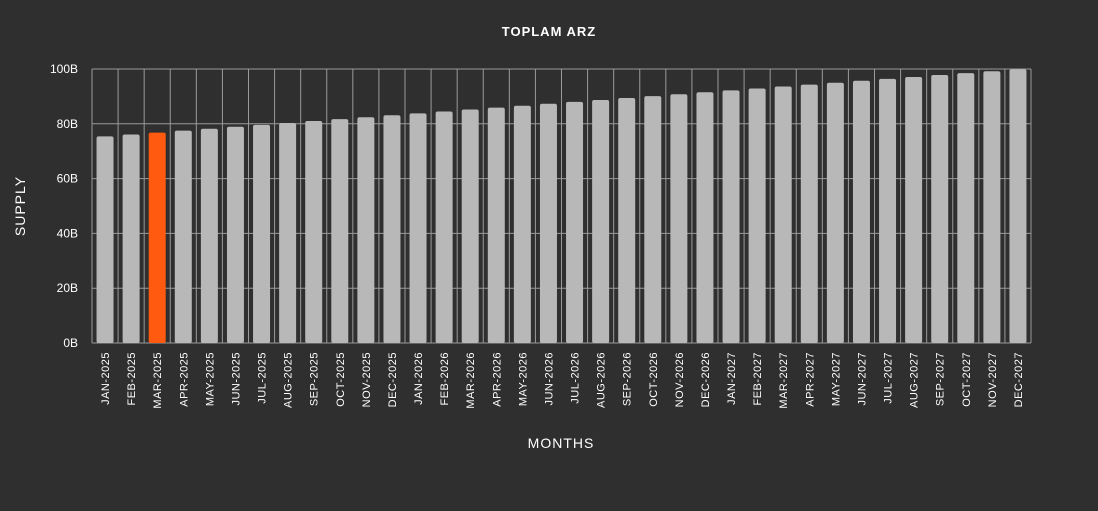 The image size is (1098, 511). I want to click on x-tick-label: AUG-2025, so click(289, 380).